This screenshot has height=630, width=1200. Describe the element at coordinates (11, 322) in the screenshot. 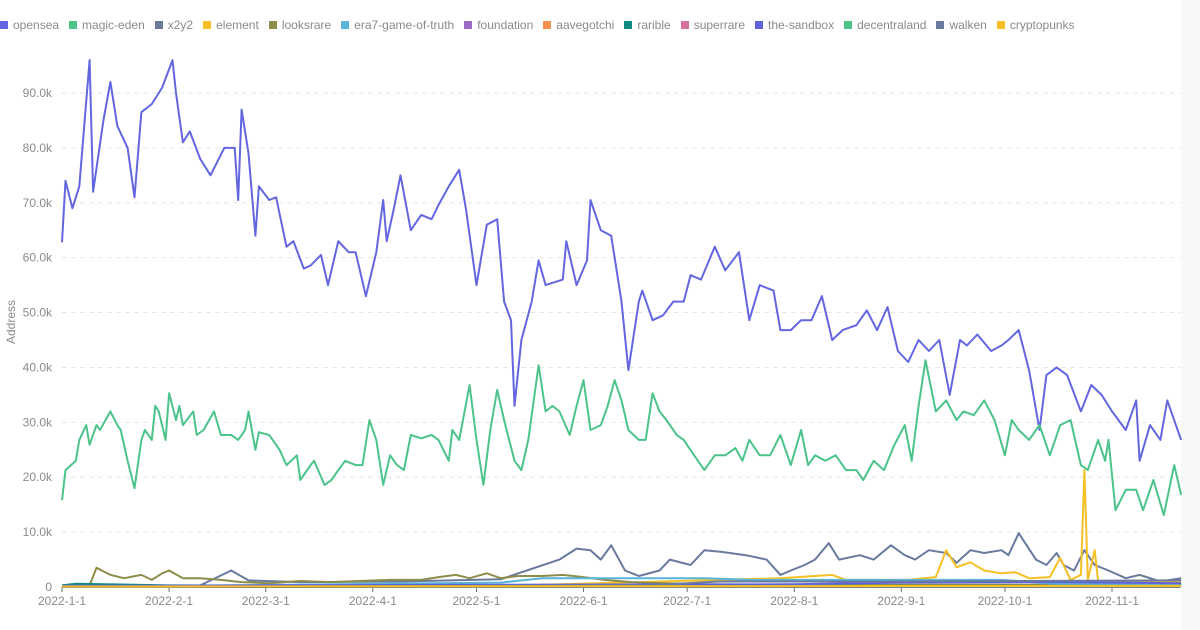

I see `y-axis-label: Address` at that location.